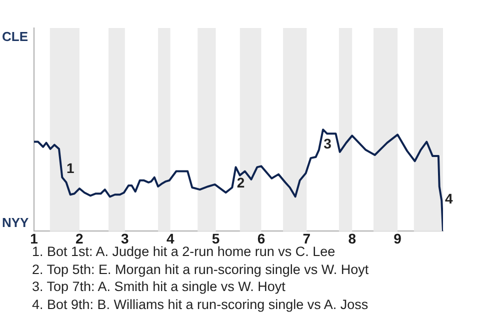  I want to click on text: 4. Bot 9th: B. Williams hit a run-scoring single vs A. Joss, so click(200, 304).